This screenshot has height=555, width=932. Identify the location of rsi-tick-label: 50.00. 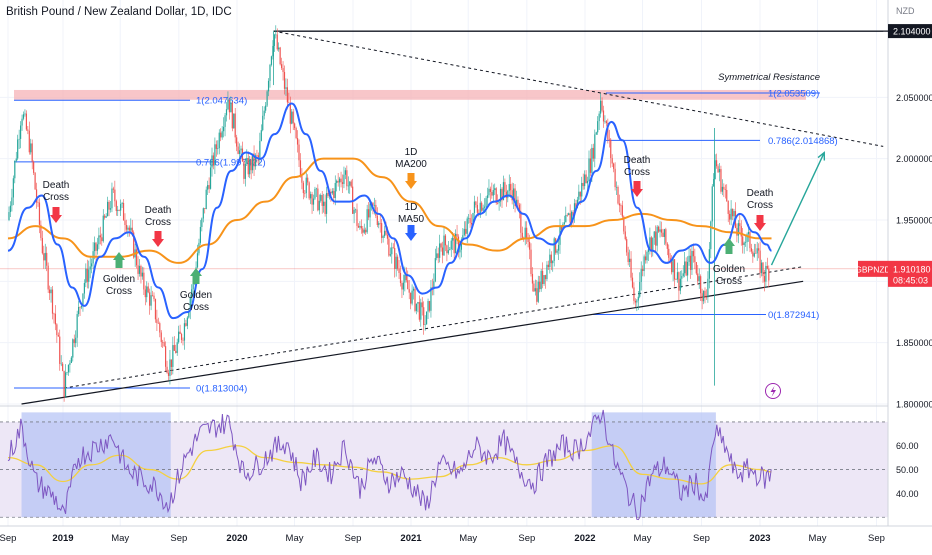
(907, 470).